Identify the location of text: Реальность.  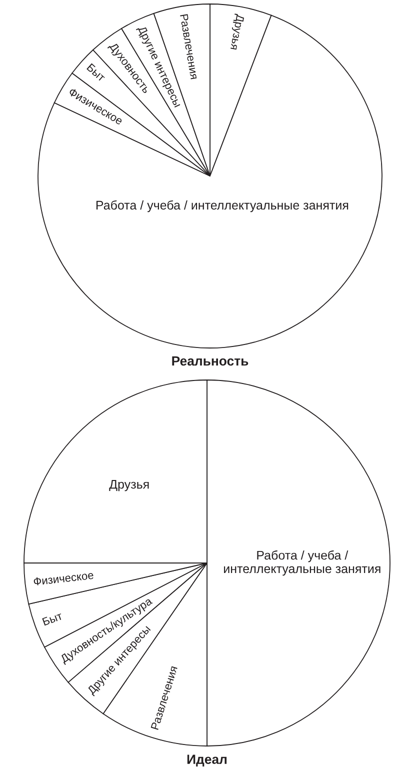
(210, 361).